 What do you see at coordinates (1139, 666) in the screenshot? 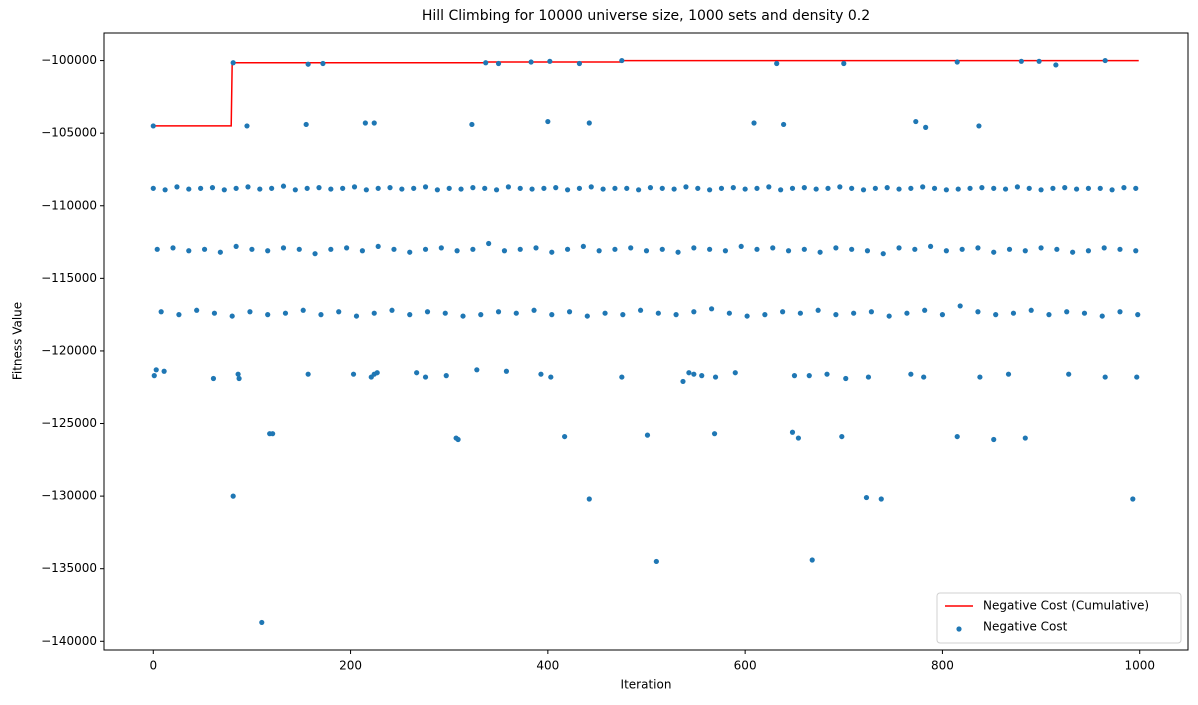
I see `x-tick-label: 1000` at bounding box center [1139, 666].